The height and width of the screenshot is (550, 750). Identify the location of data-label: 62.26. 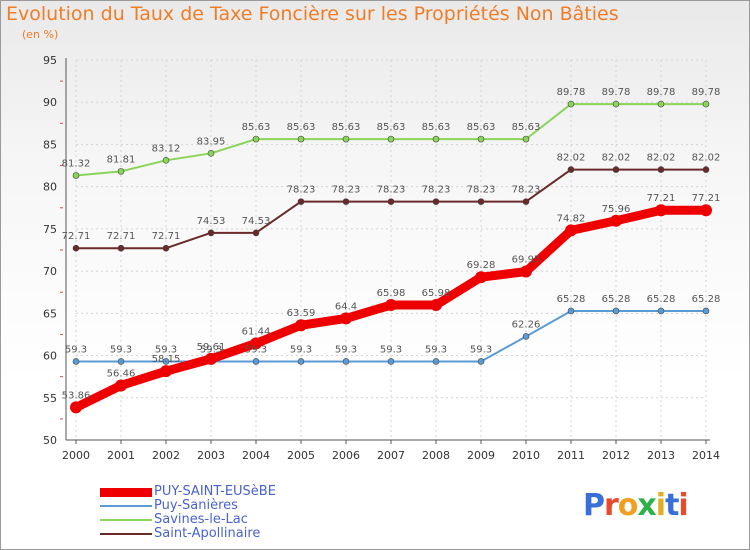
(526, 324).